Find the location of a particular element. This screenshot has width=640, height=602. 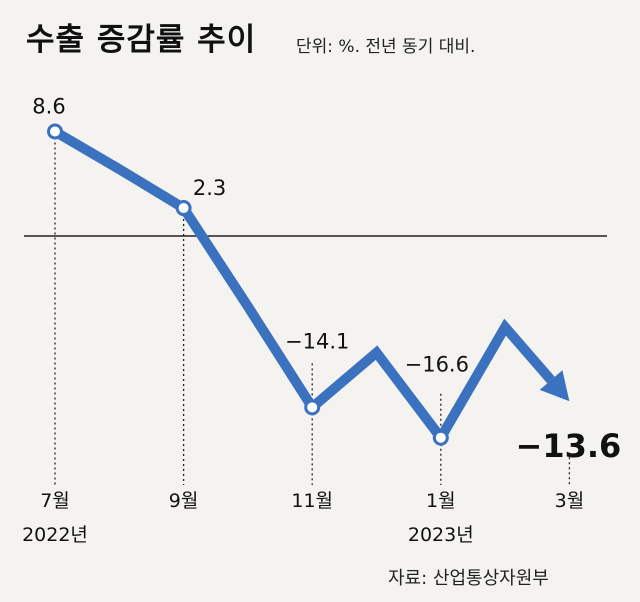

x-year-label-2022-07: 2022년 is located at coordinates (55, 535).